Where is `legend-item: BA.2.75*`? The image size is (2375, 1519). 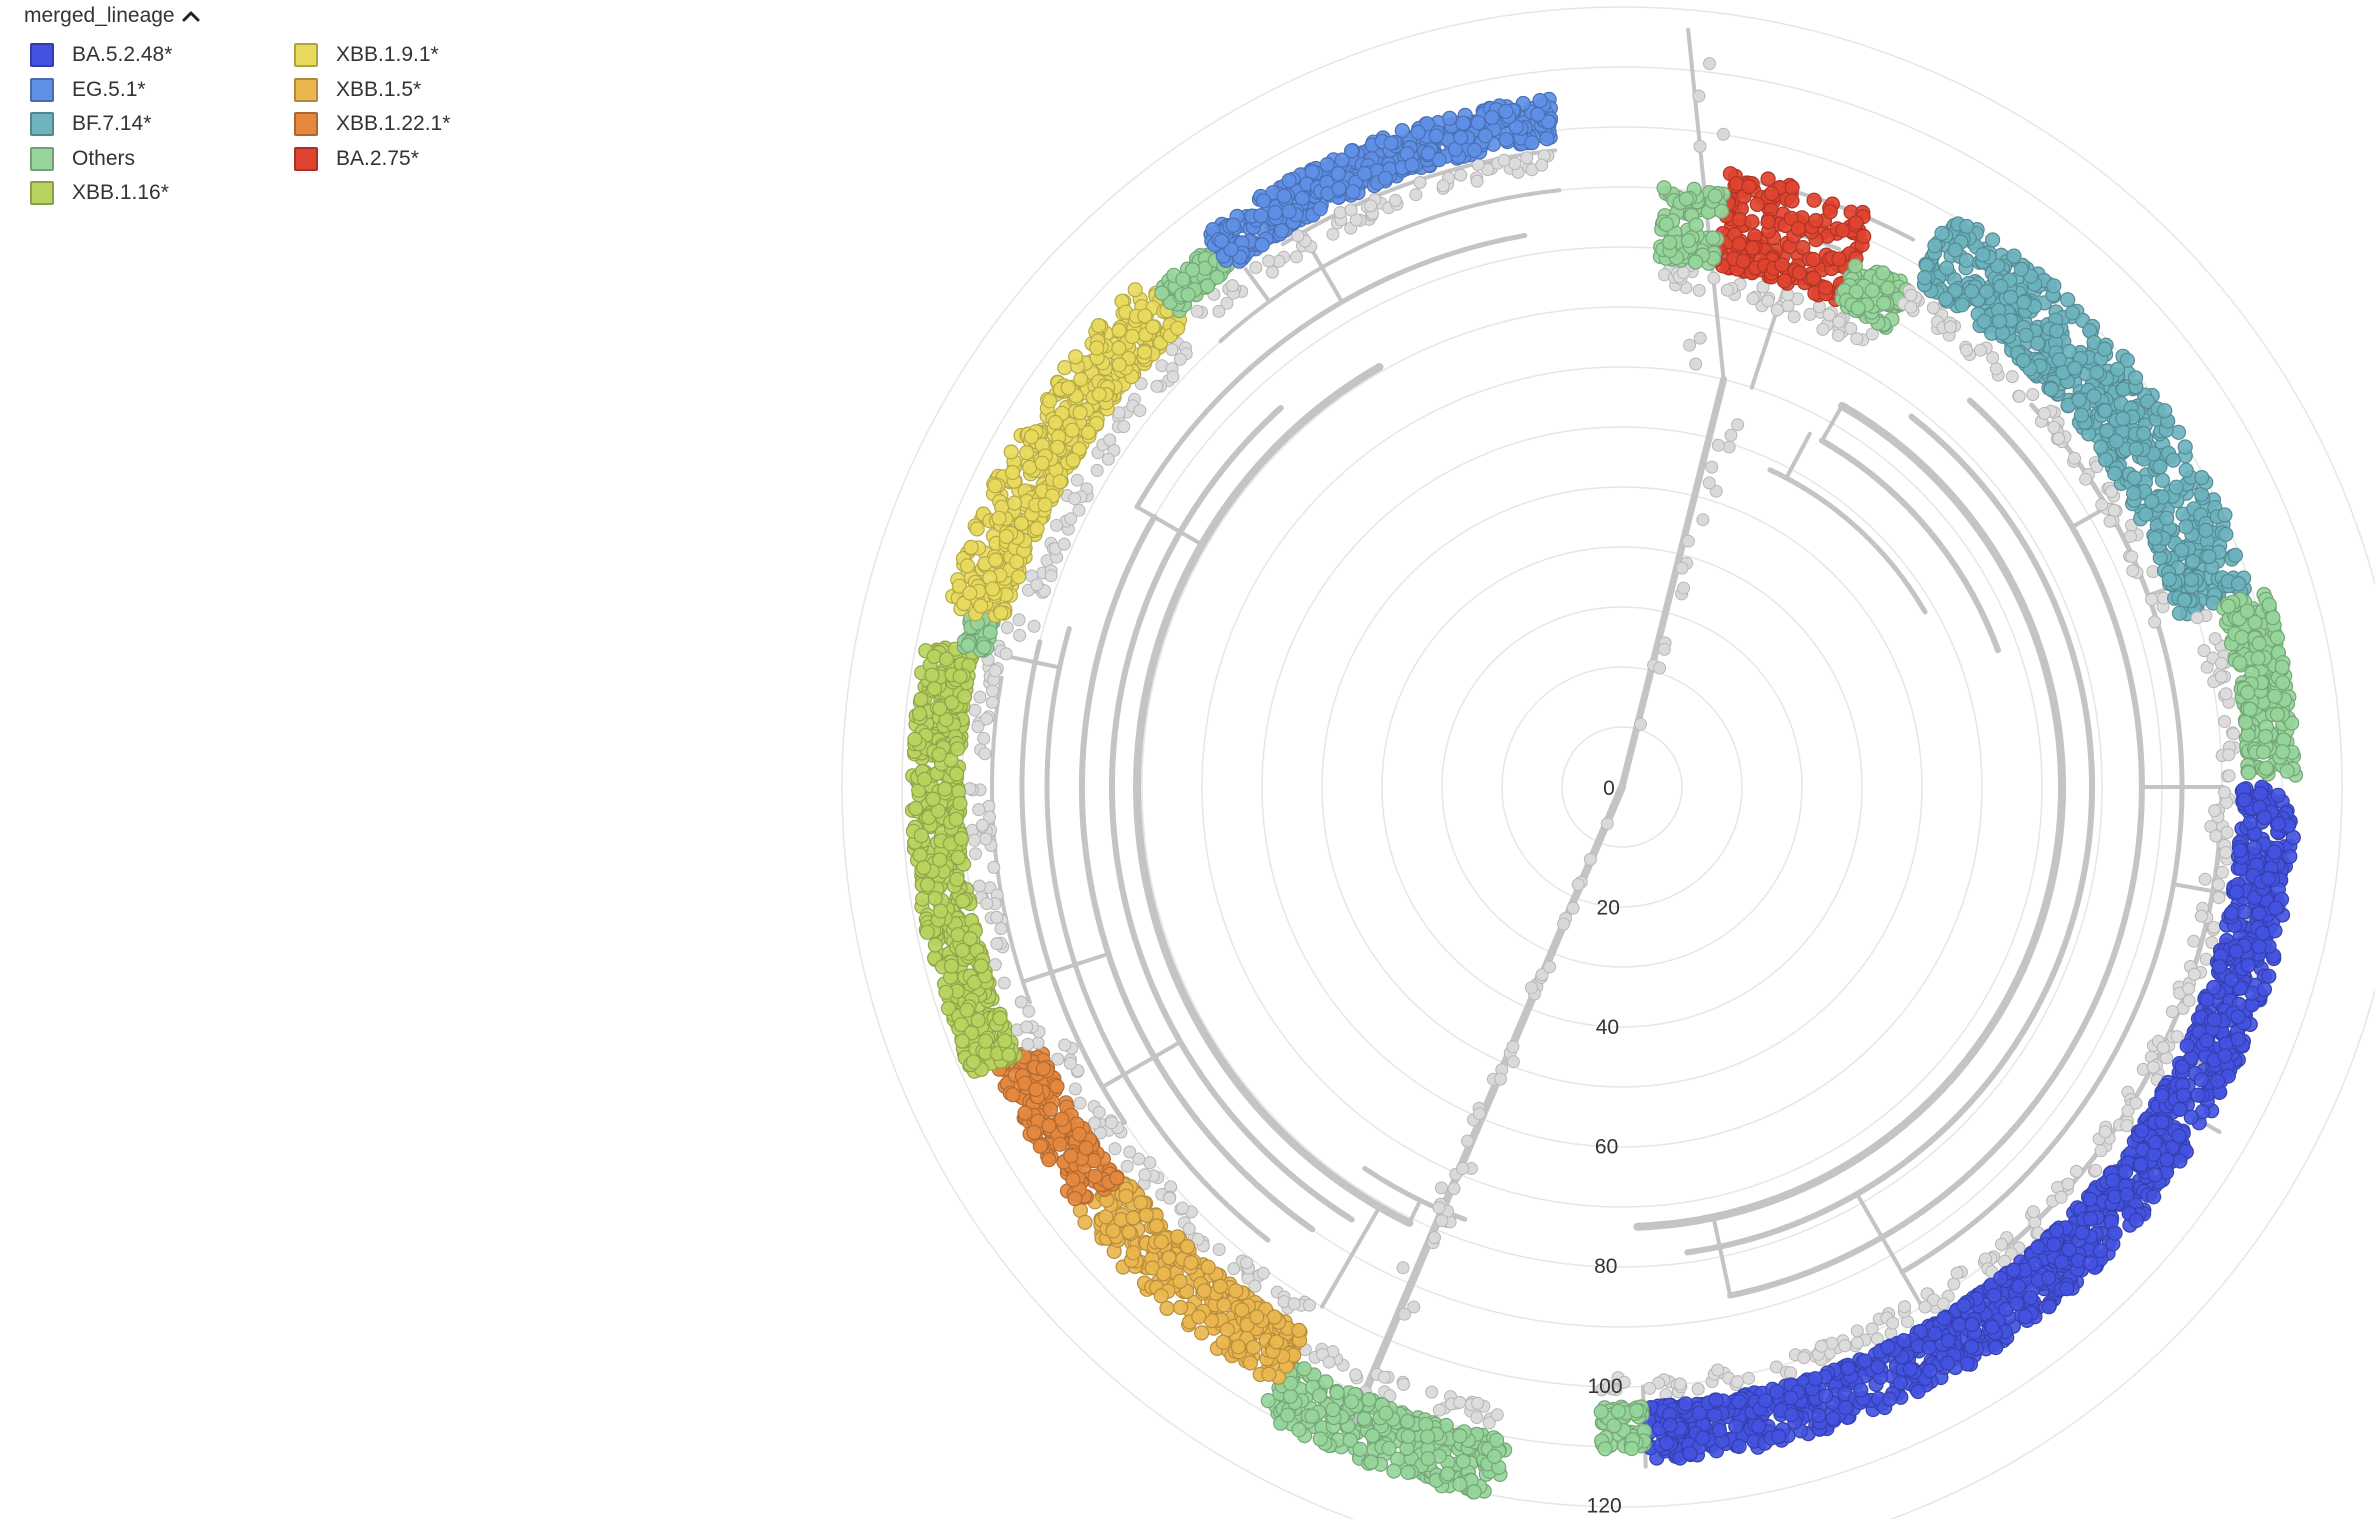
legend-item: BA.2.75* is located at coordinates (372, 159).